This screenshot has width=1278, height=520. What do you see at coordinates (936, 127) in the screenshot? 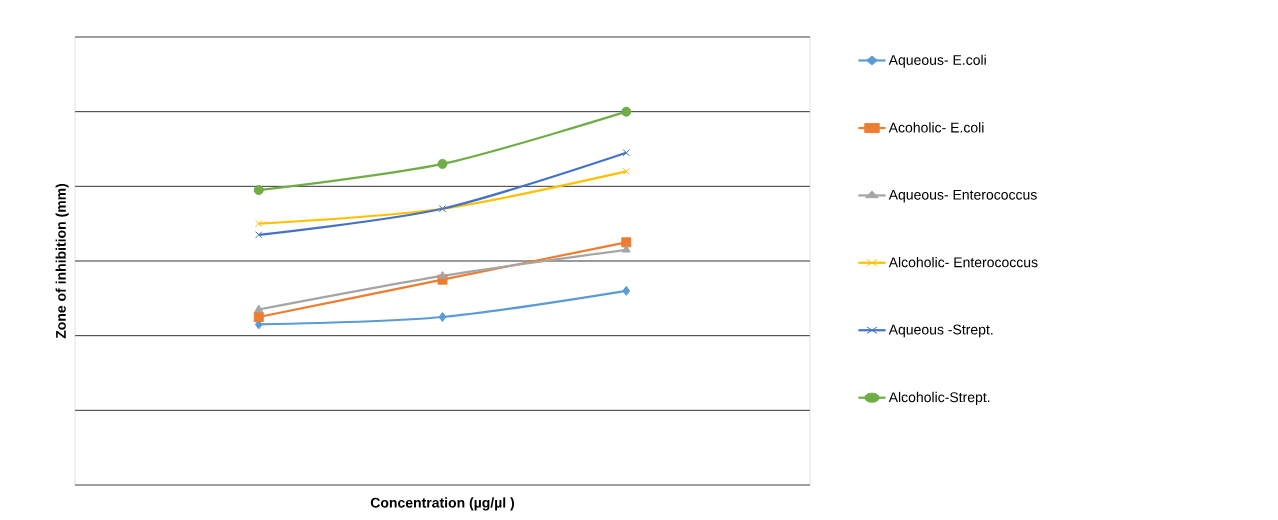
I see `legend-label: Acoholic- E.coli` at bounding box center [936, 127].